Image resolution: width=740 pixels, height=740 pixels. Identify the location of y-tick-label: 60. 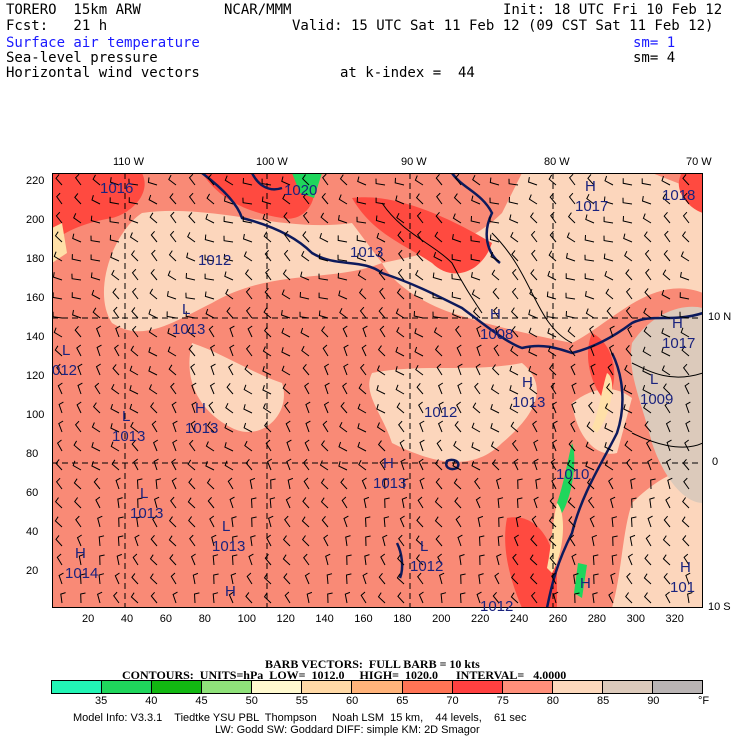
(32, 493).